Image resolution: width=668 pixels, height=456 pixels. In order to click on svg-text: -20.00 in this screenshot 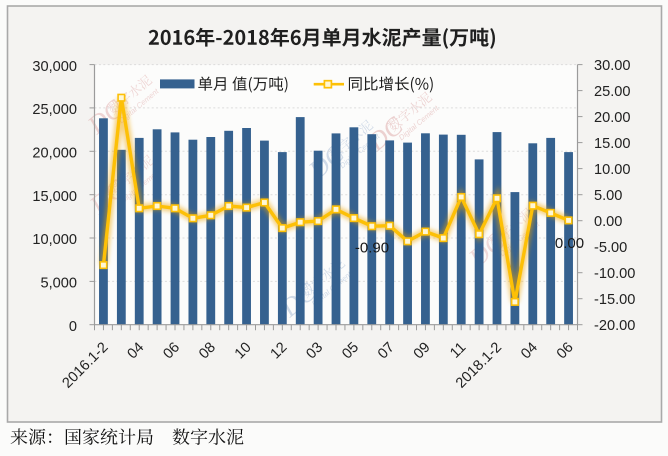, I will do `click(614, 326)`.